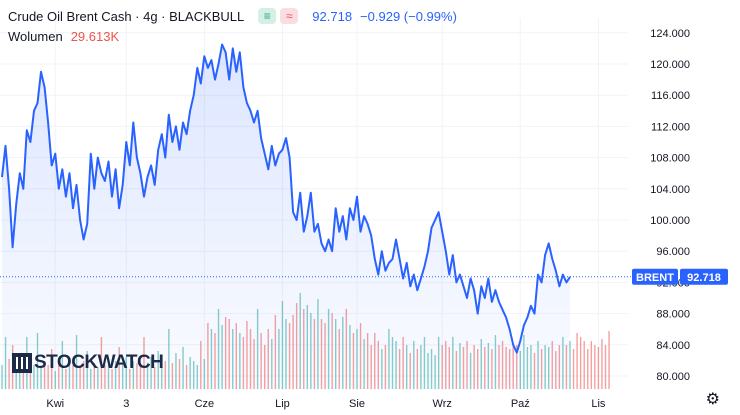 This screenshot has width=740, height=415. Describe the element at coordinates (332, 16) in the screenshot. I see `last-price: 92.718` at that location.